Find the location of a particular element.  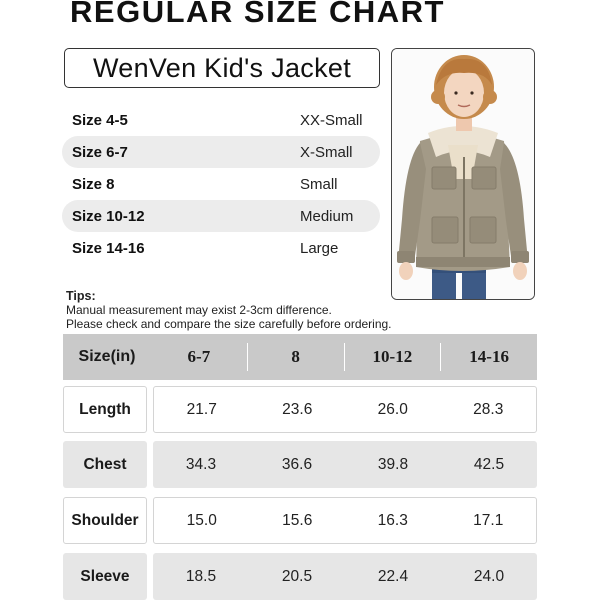

table-cell: 28.3 is located at coordinates (488, 409).